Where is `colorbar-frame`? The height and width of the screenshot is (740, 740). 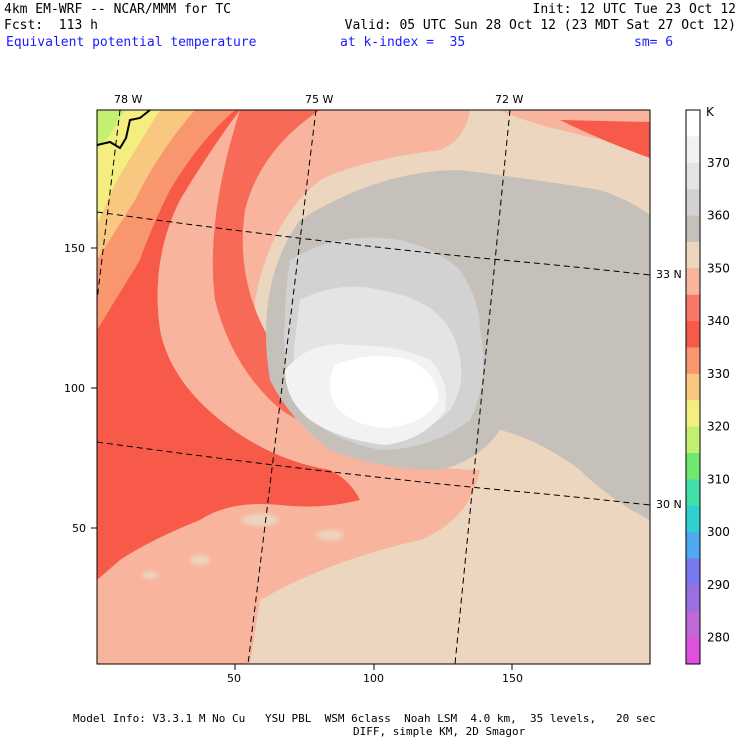
colorbar-frame is located at coordinates (693, 387).